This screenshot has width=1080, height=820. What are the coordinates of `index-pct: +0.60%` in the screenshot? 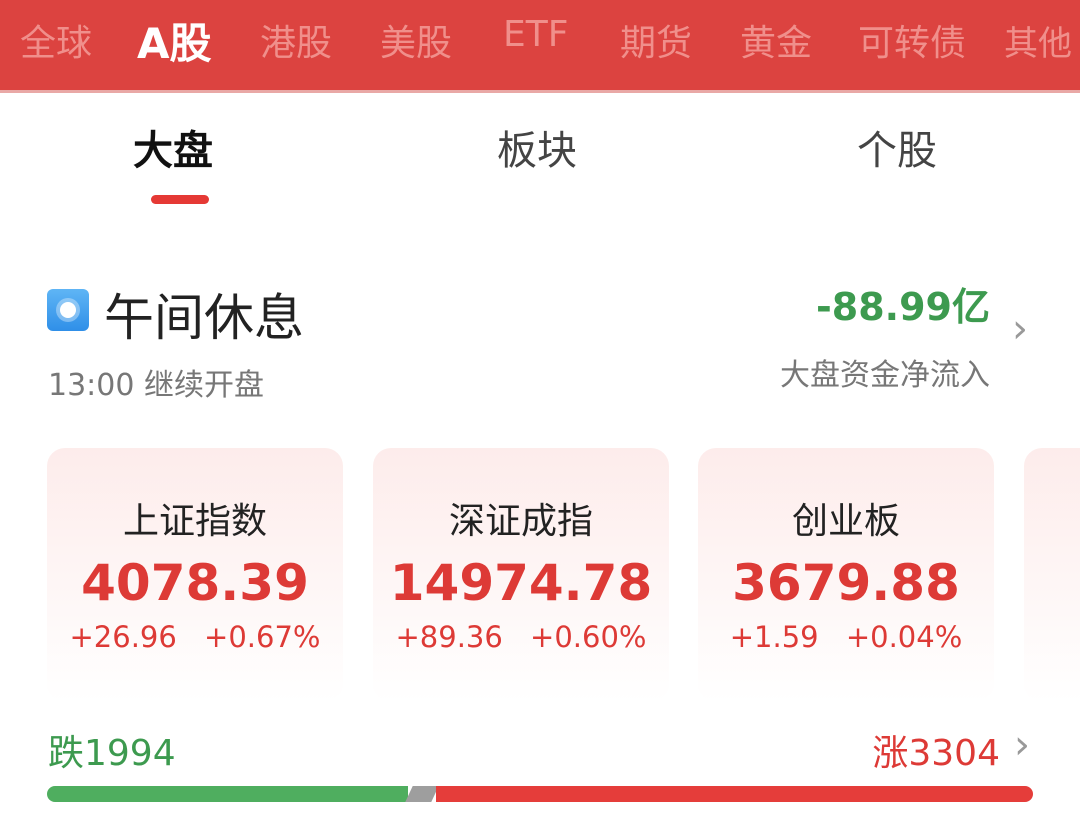 It's located at (588, 637).